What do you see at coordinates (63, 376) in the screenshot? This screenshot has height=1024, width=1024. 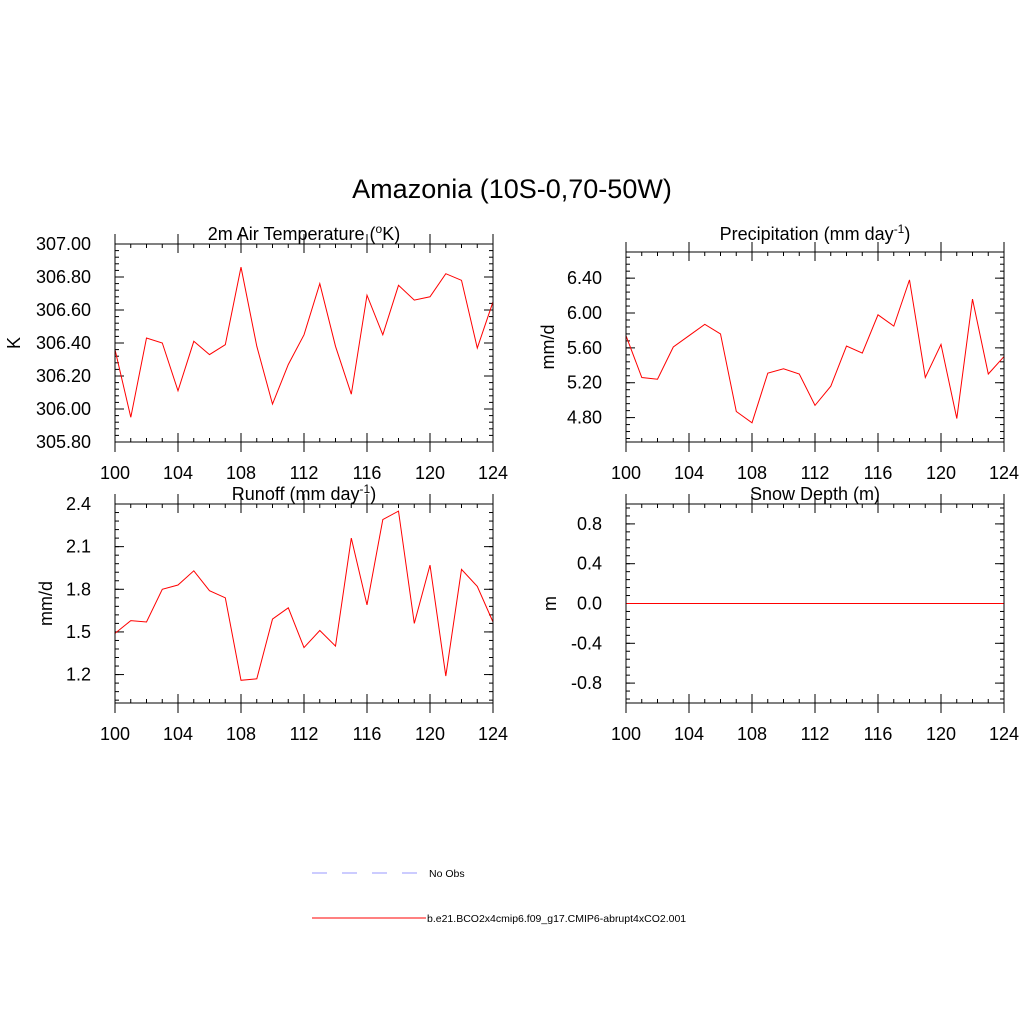 I see `y-tick-label: 306.20` at bounding box center [63, 376].